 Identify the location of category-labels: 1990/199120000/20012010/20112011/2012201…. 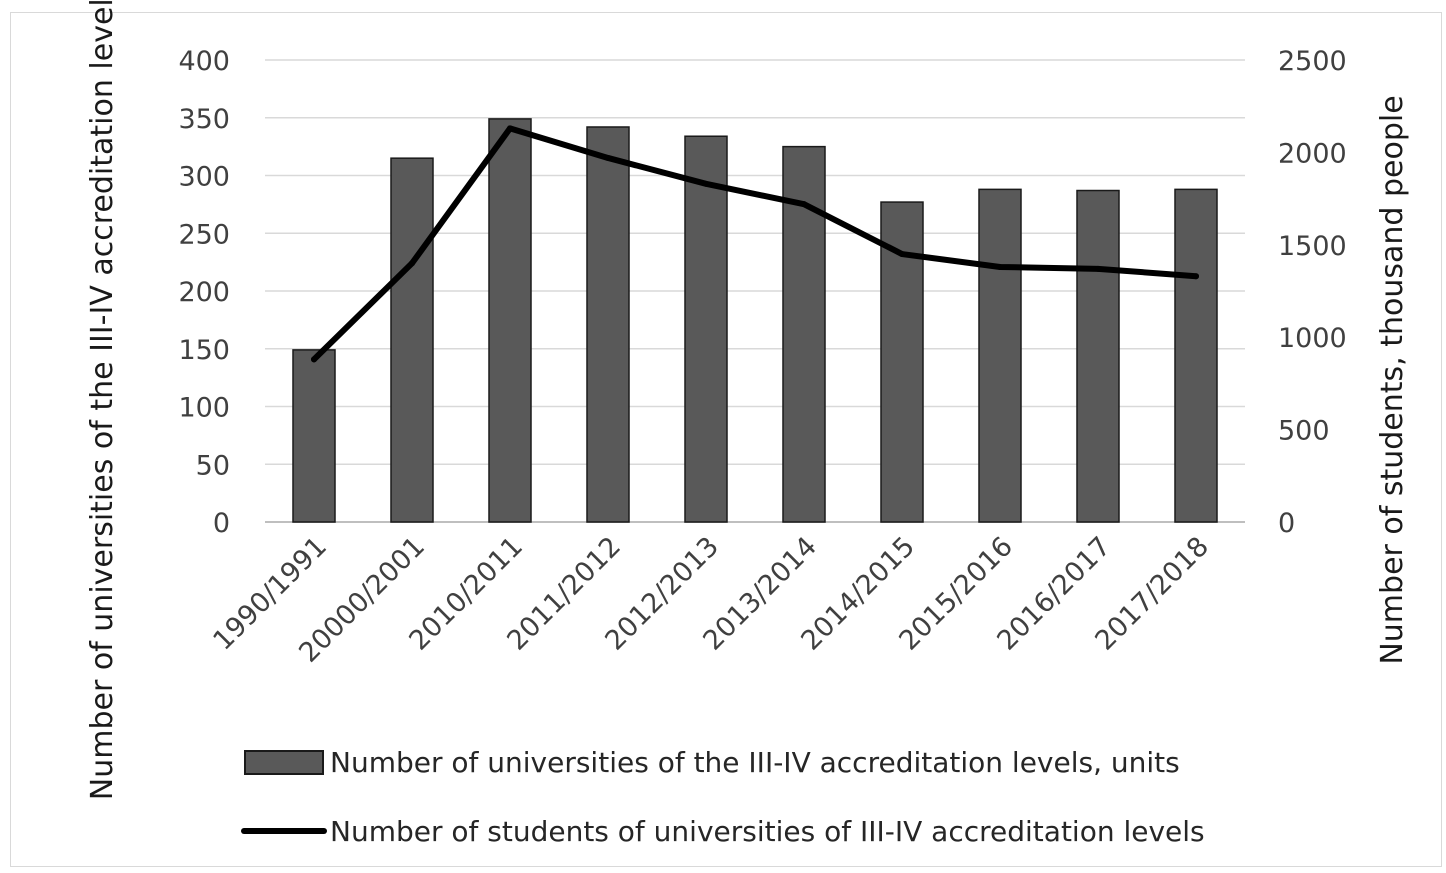
(711, 600).